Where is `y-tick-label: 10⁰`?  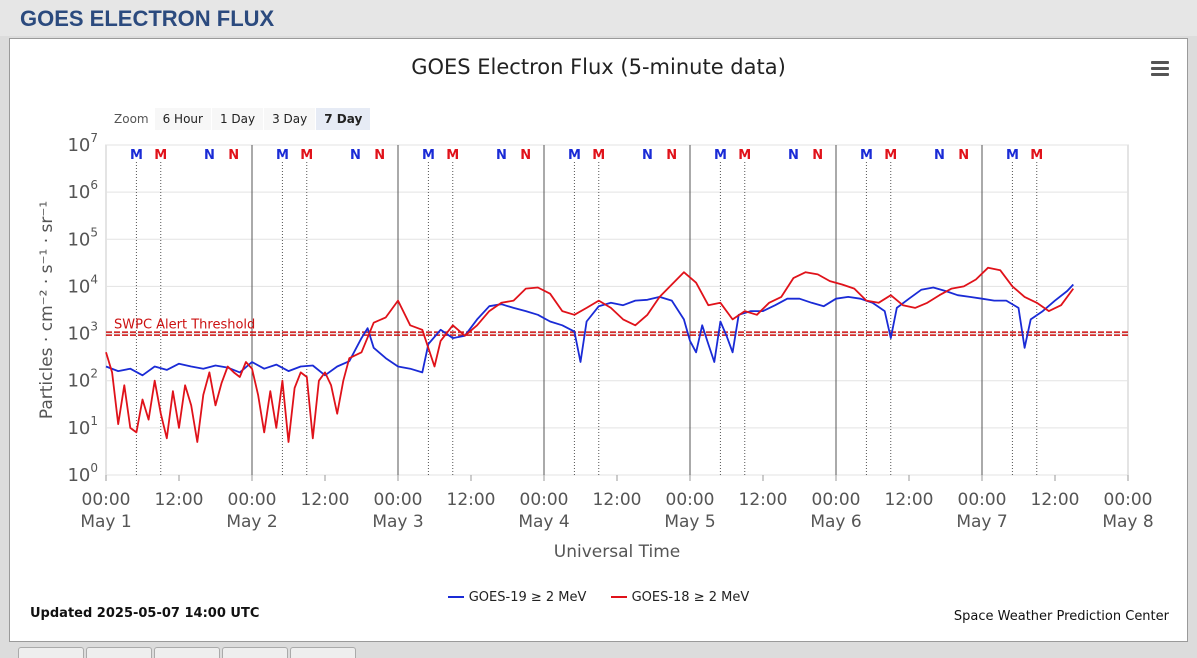 y-tick-label: 10⁰ is located at coordinates (82, 473).